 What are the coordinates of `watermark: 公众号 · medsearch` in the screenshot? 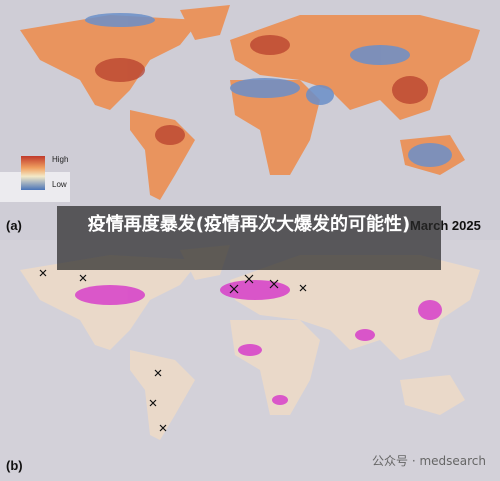 It's located at (429, 461).